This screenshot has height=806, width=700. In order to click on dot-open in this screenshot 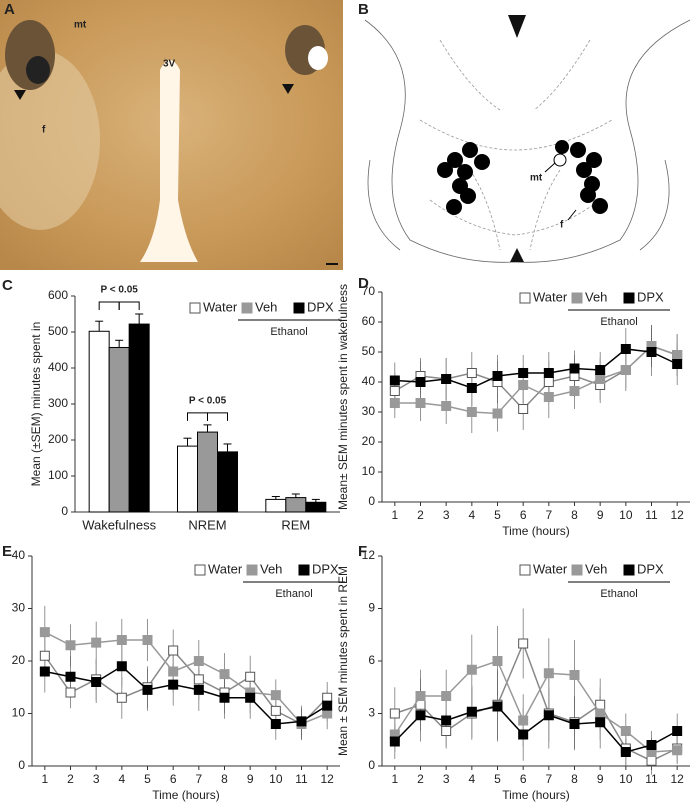, I will do `click(560, 160)`.